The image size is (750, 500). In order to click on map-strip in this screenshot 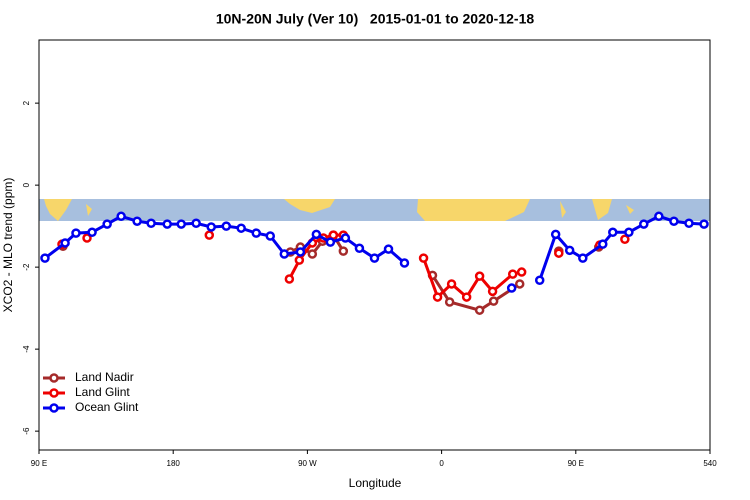, I will do `click(374, 210)`.